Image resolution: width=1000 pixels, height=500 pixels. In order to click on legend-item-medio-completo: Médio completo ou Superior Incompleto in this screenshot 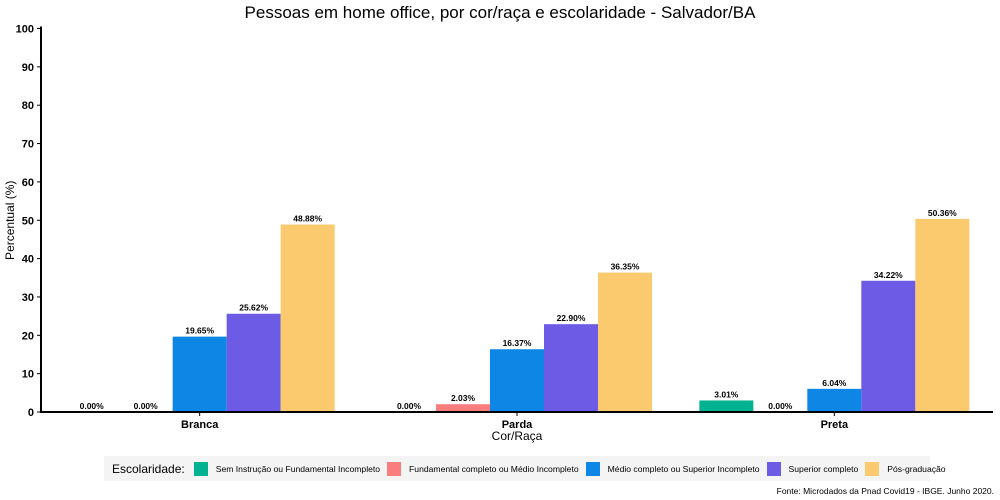, I will do `click(672, 468)`.